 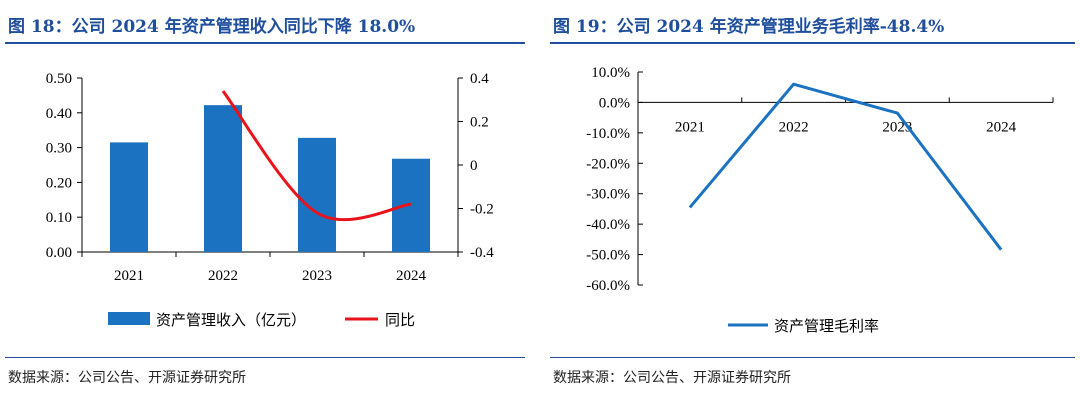 What do you see at coordinates (129, 318) in the screenshot?
I see `legend-bar-swatch` at bounding box center [129, 318].